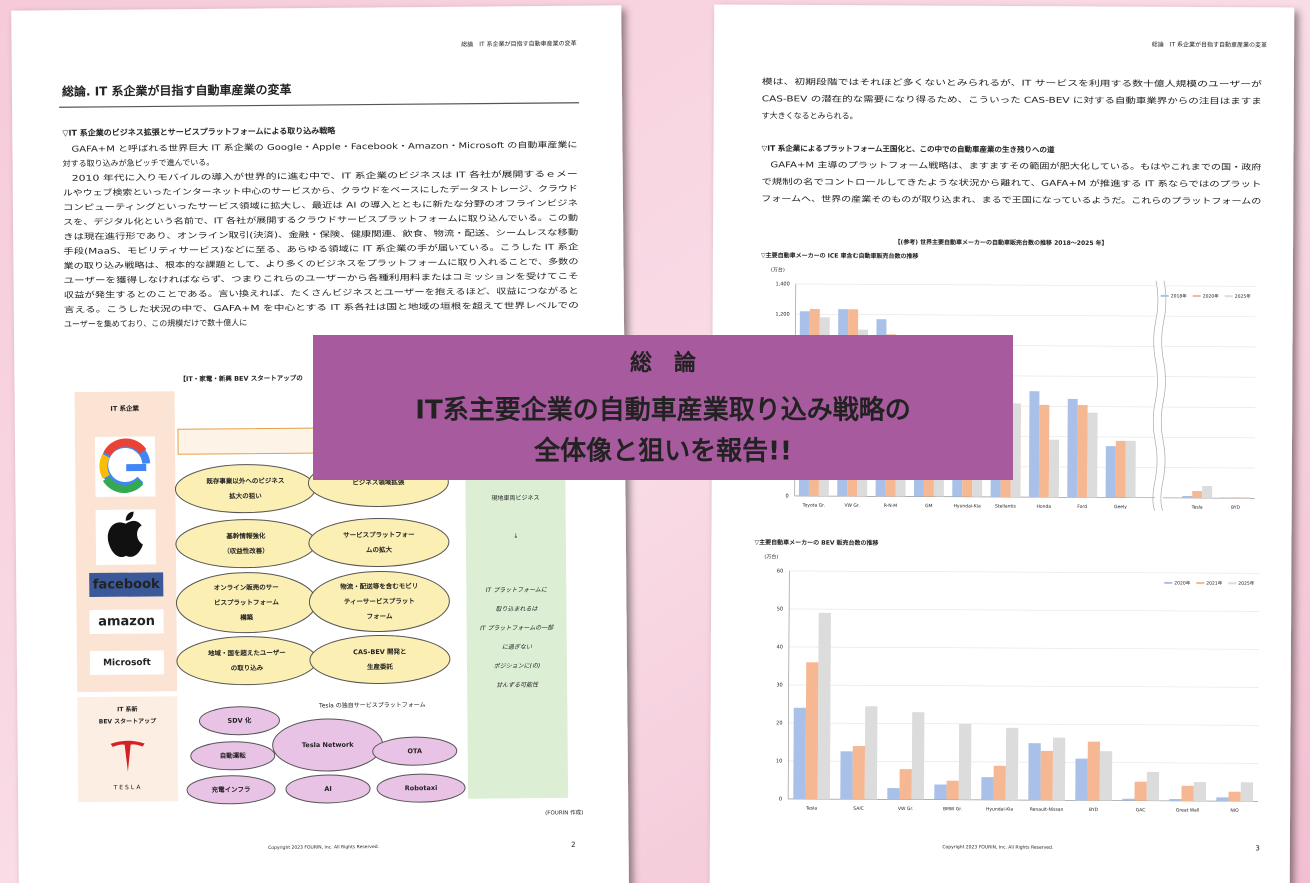  I want to click on legend-label: 2020年, so click(1211, 296).